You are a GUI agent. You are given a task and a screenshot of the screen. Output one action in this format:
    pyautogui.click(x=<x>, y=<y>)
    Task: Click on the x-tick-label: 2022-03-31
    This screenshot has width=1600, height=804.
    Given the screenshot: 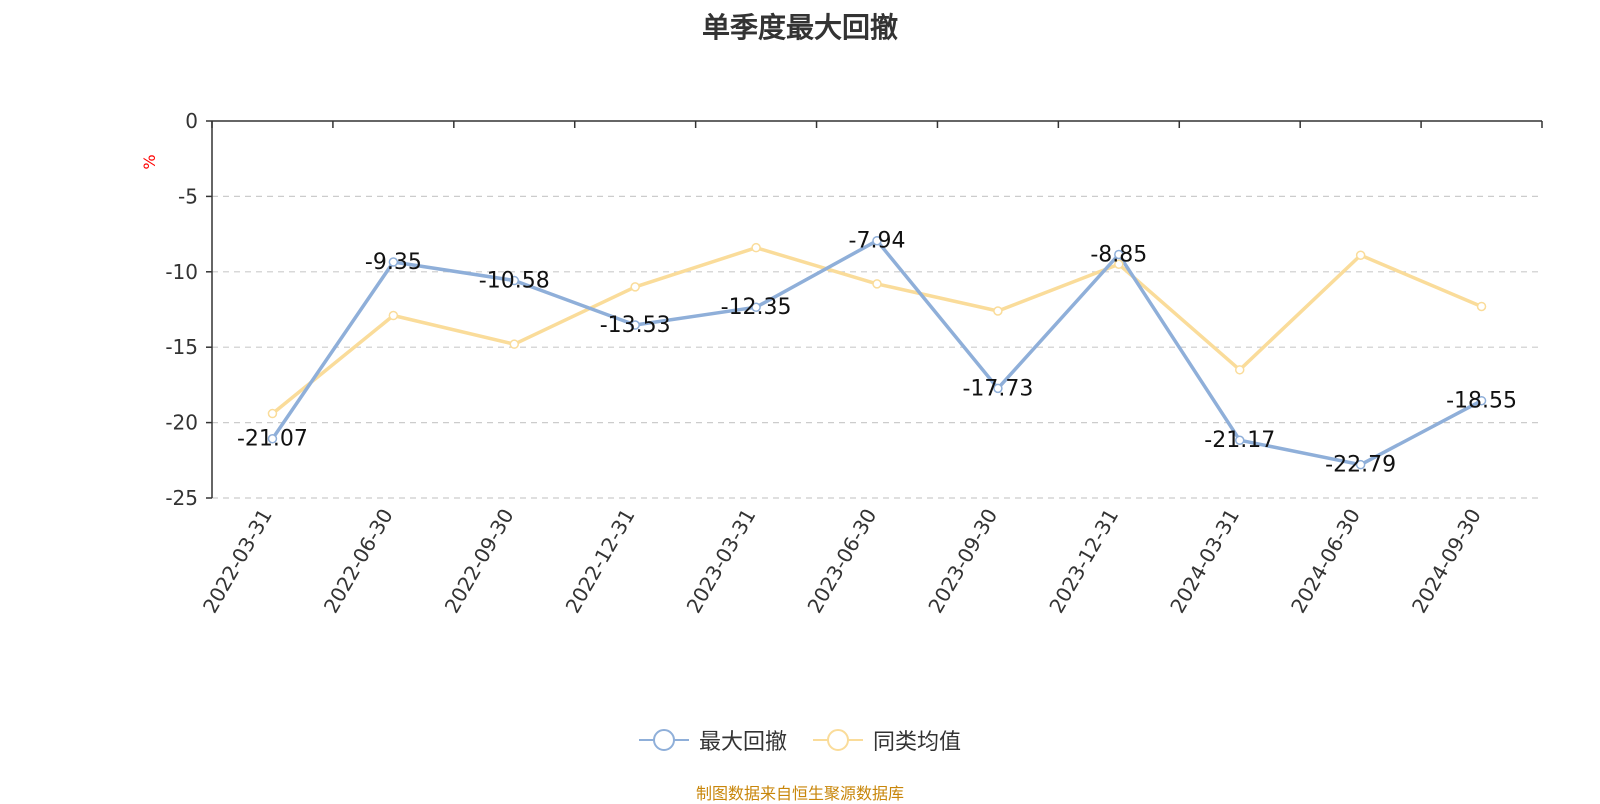 What is the action you would take?
    pyautogui.click(x=237, y=561)
    